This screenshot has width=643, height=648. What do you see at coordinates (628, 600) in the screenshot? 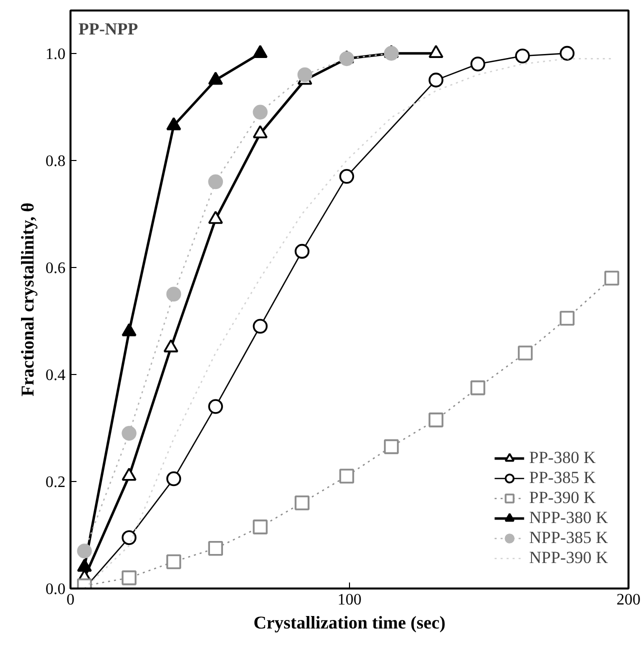
I see `x-tick-label: 200` at bounding box center [628, 600].